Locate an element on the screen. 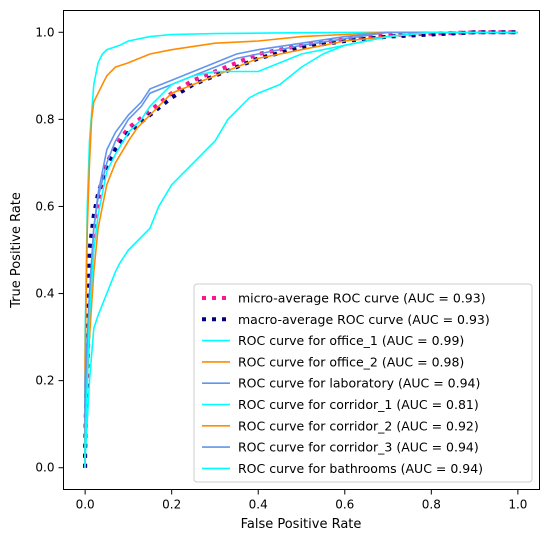  x-tick-label: 0.2 is located at coordinates (171, 505).